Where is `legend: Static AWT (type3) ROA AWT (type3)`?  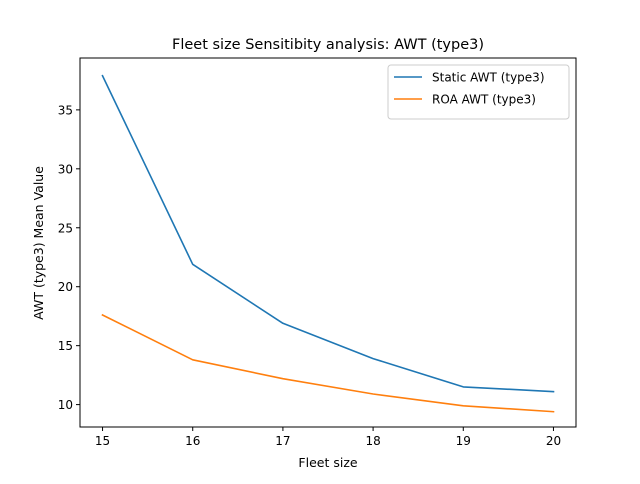
legend: Static AWT (type3) ROA AWT (type3) is located at coordinates (478, 92).